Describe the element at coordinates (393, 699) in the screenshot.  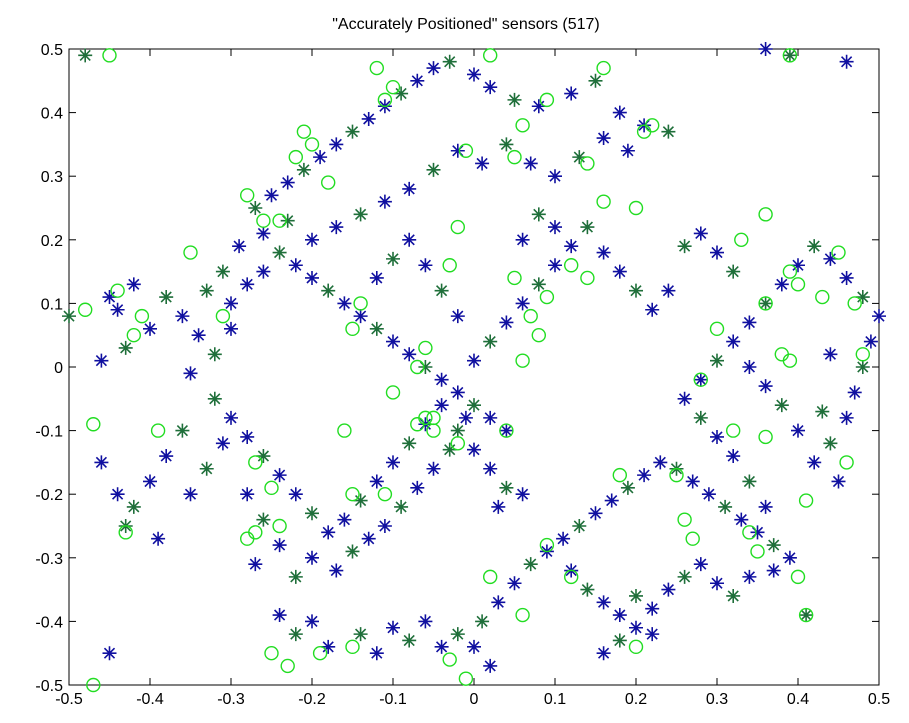
I see `x-tick-label: -0.1` at that location.